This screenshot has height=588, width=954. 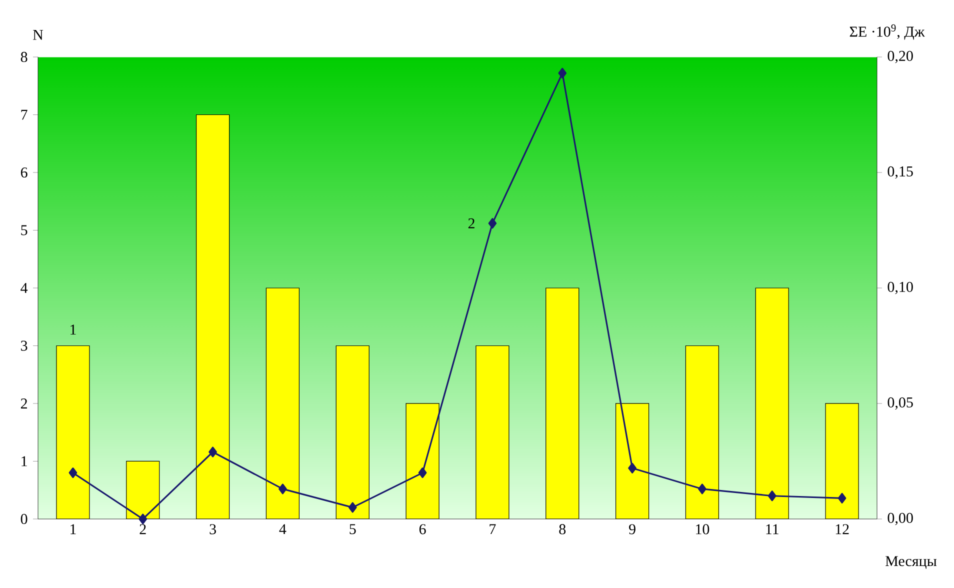 What do you see at coordinates (38, 35) in the screenshot?
I see `y-axis-title: N` at bounding box center [38, 35].